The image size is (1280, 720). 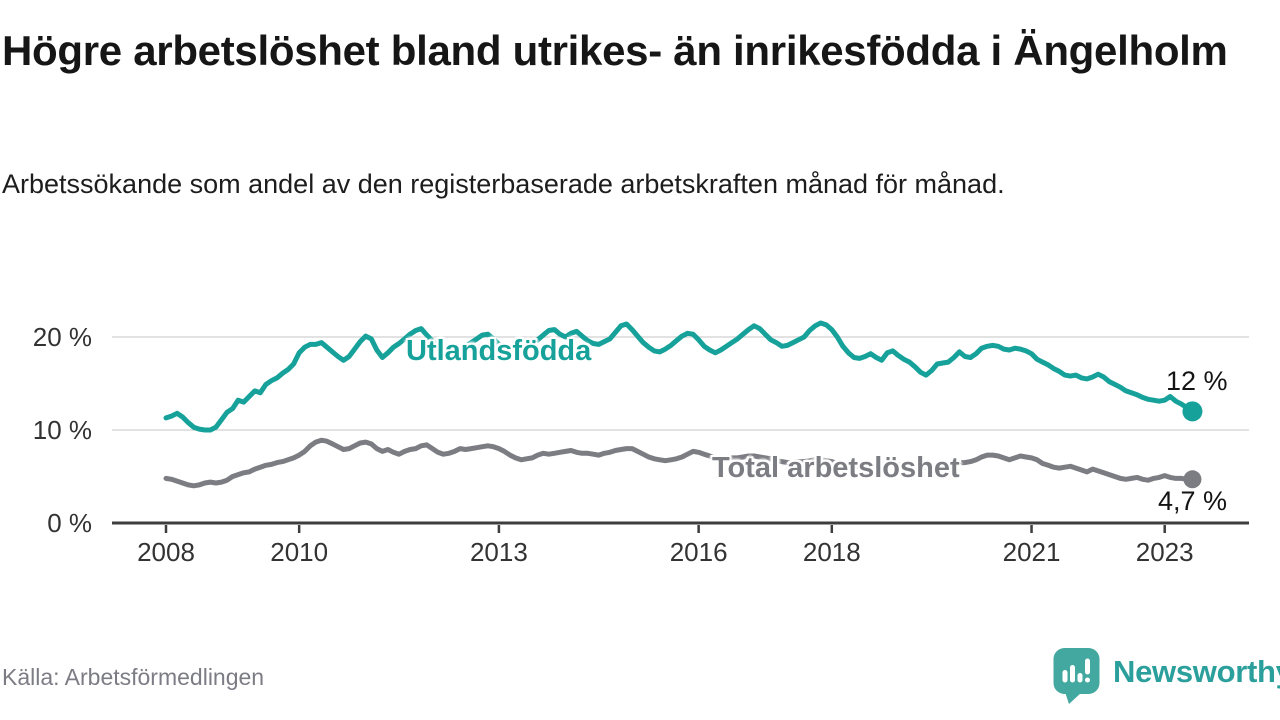 What do you see at coordinates (133, 677) in the screenshot?
I see `source-text: Källa: Arbetsförmedlingen` at bounding box center [133, 677].